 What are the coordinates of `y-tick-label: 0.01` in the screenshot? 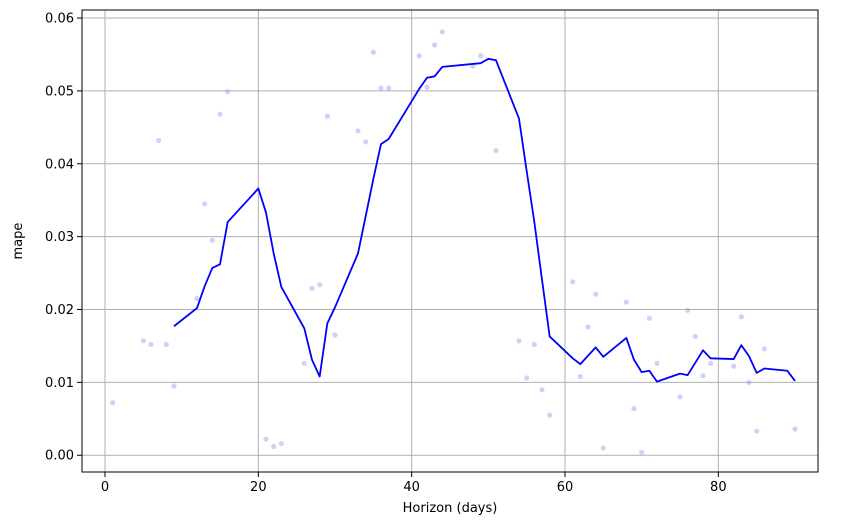 It's located at (59, 383).